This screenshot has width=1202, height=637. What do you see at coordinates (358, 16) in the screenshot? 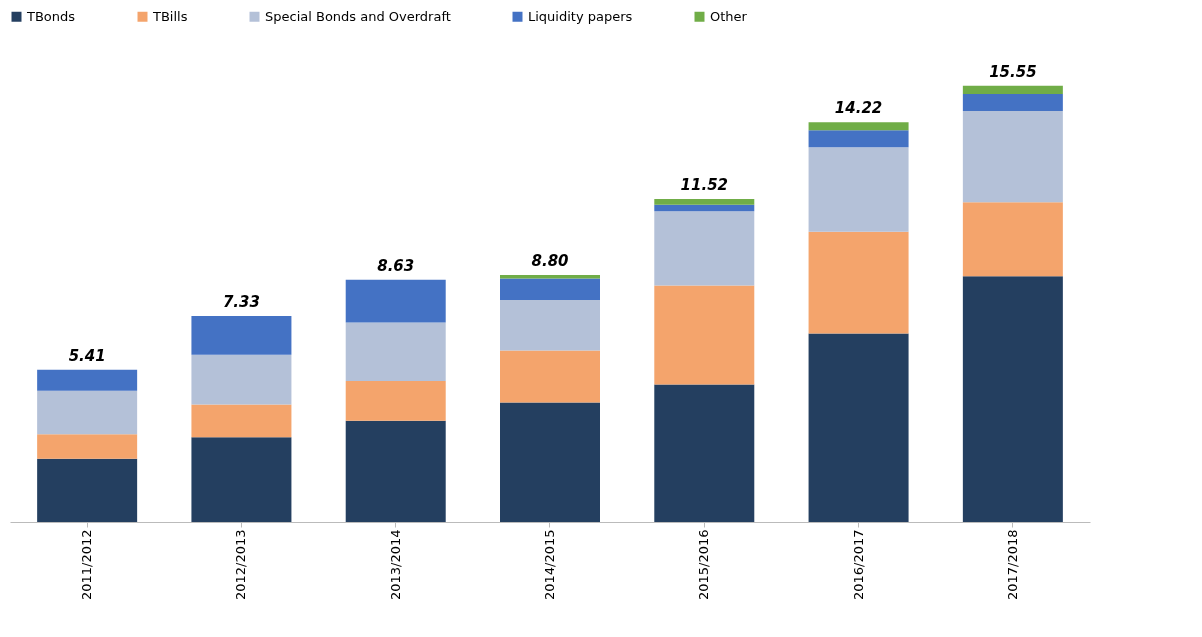
I see `legend-label: Special Bonds and Overdraft` at bounding box center [358, 16].